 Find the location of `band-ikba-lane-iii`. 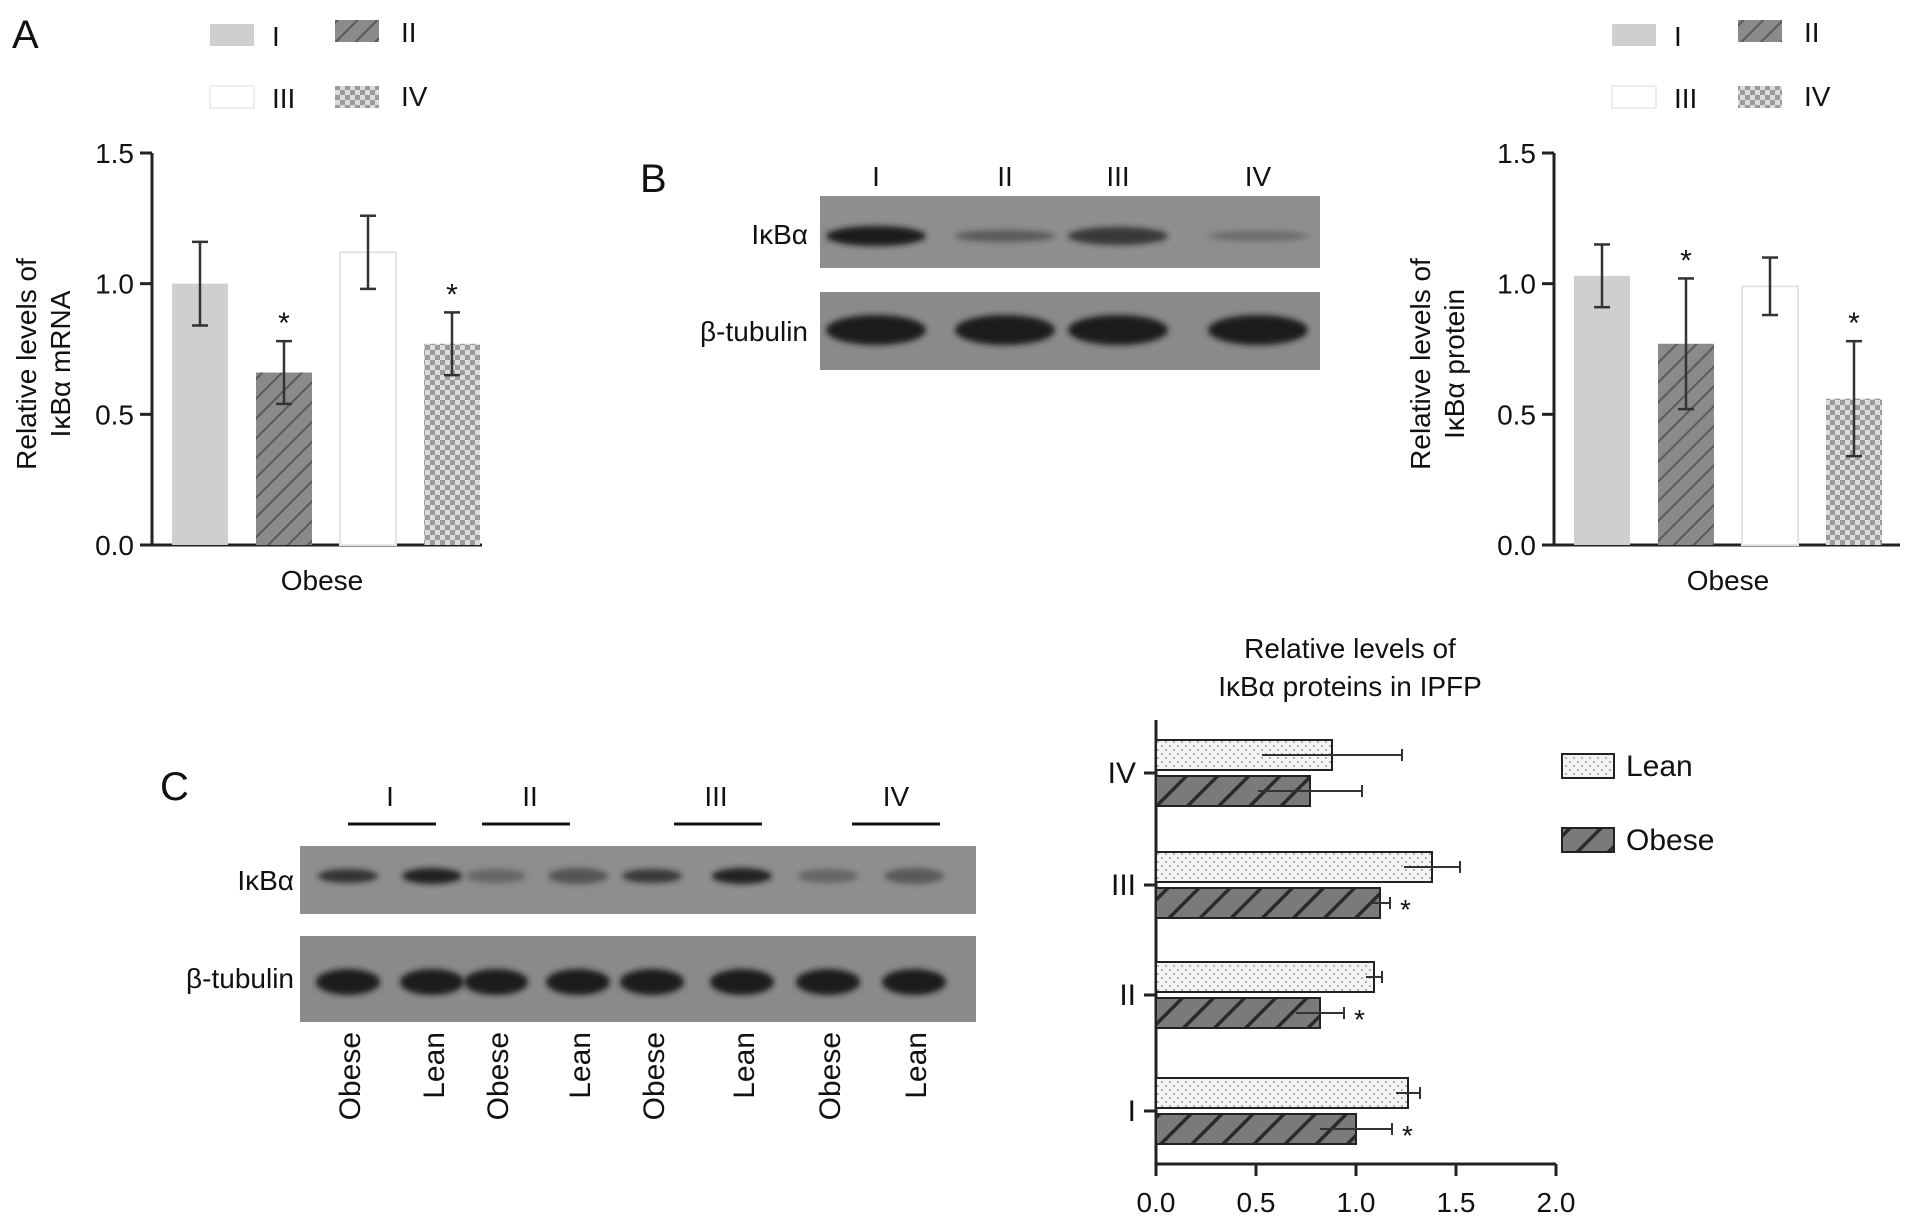

band-ikba-lane-iii is located at coordinates (1118, 236).